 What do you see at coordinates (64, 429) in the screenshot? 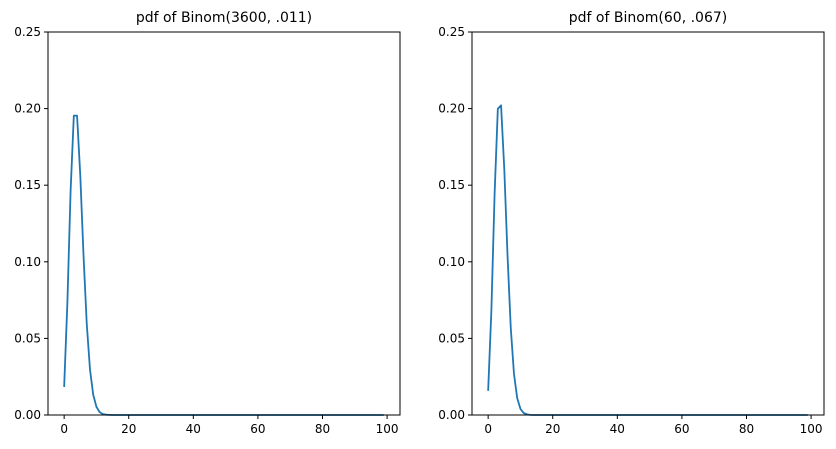
I see `left-x-tick-label: 0` at bounding box center [64, 429].